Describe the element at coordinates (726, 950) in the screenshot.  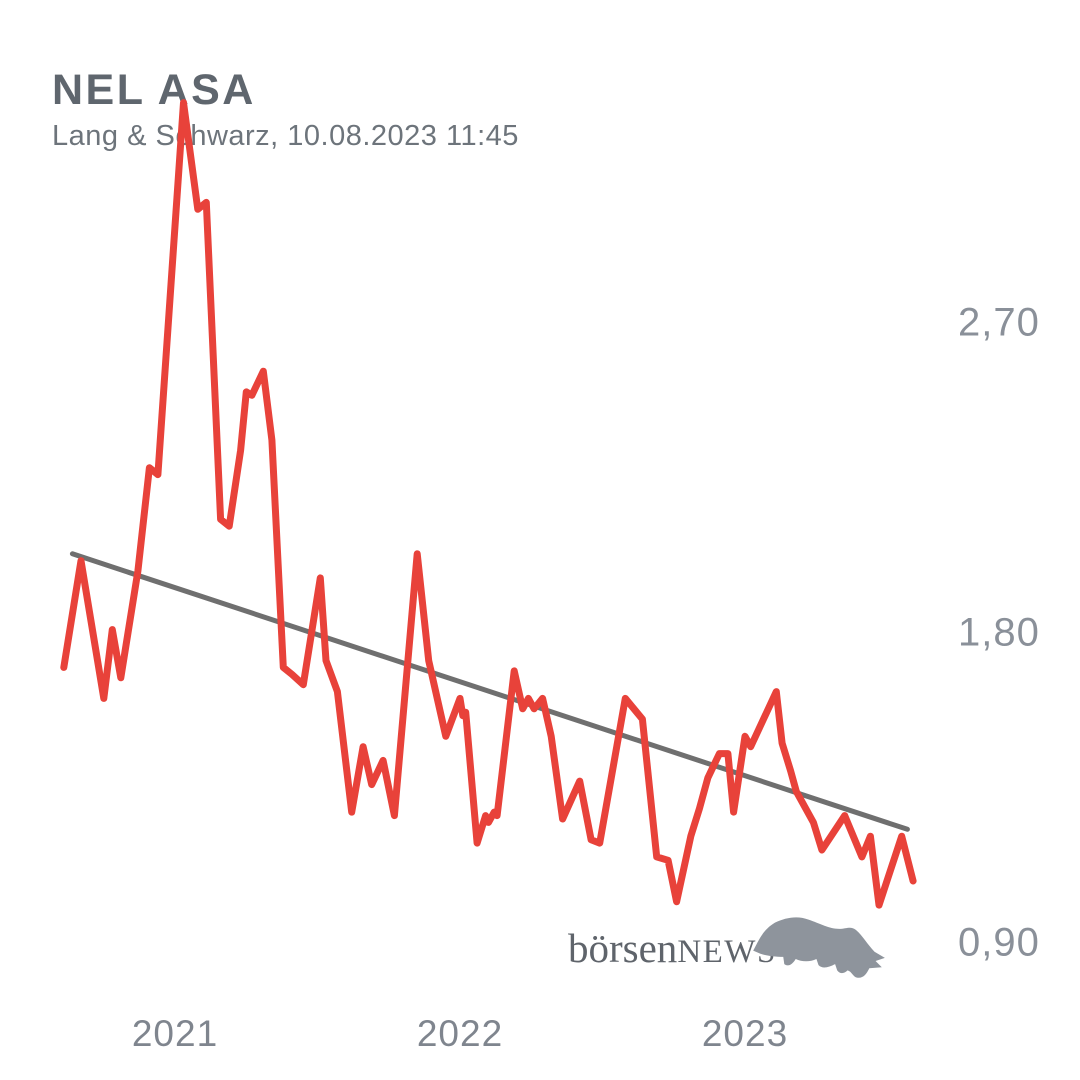
I see `boersennews-logo: börsenNEWS` at that location.